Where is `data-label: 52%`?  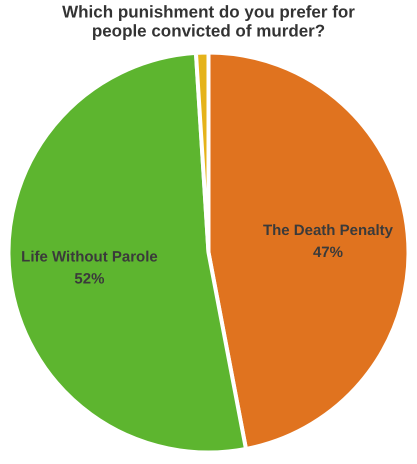
data-label: 52% is located at coordinates (89, 279).